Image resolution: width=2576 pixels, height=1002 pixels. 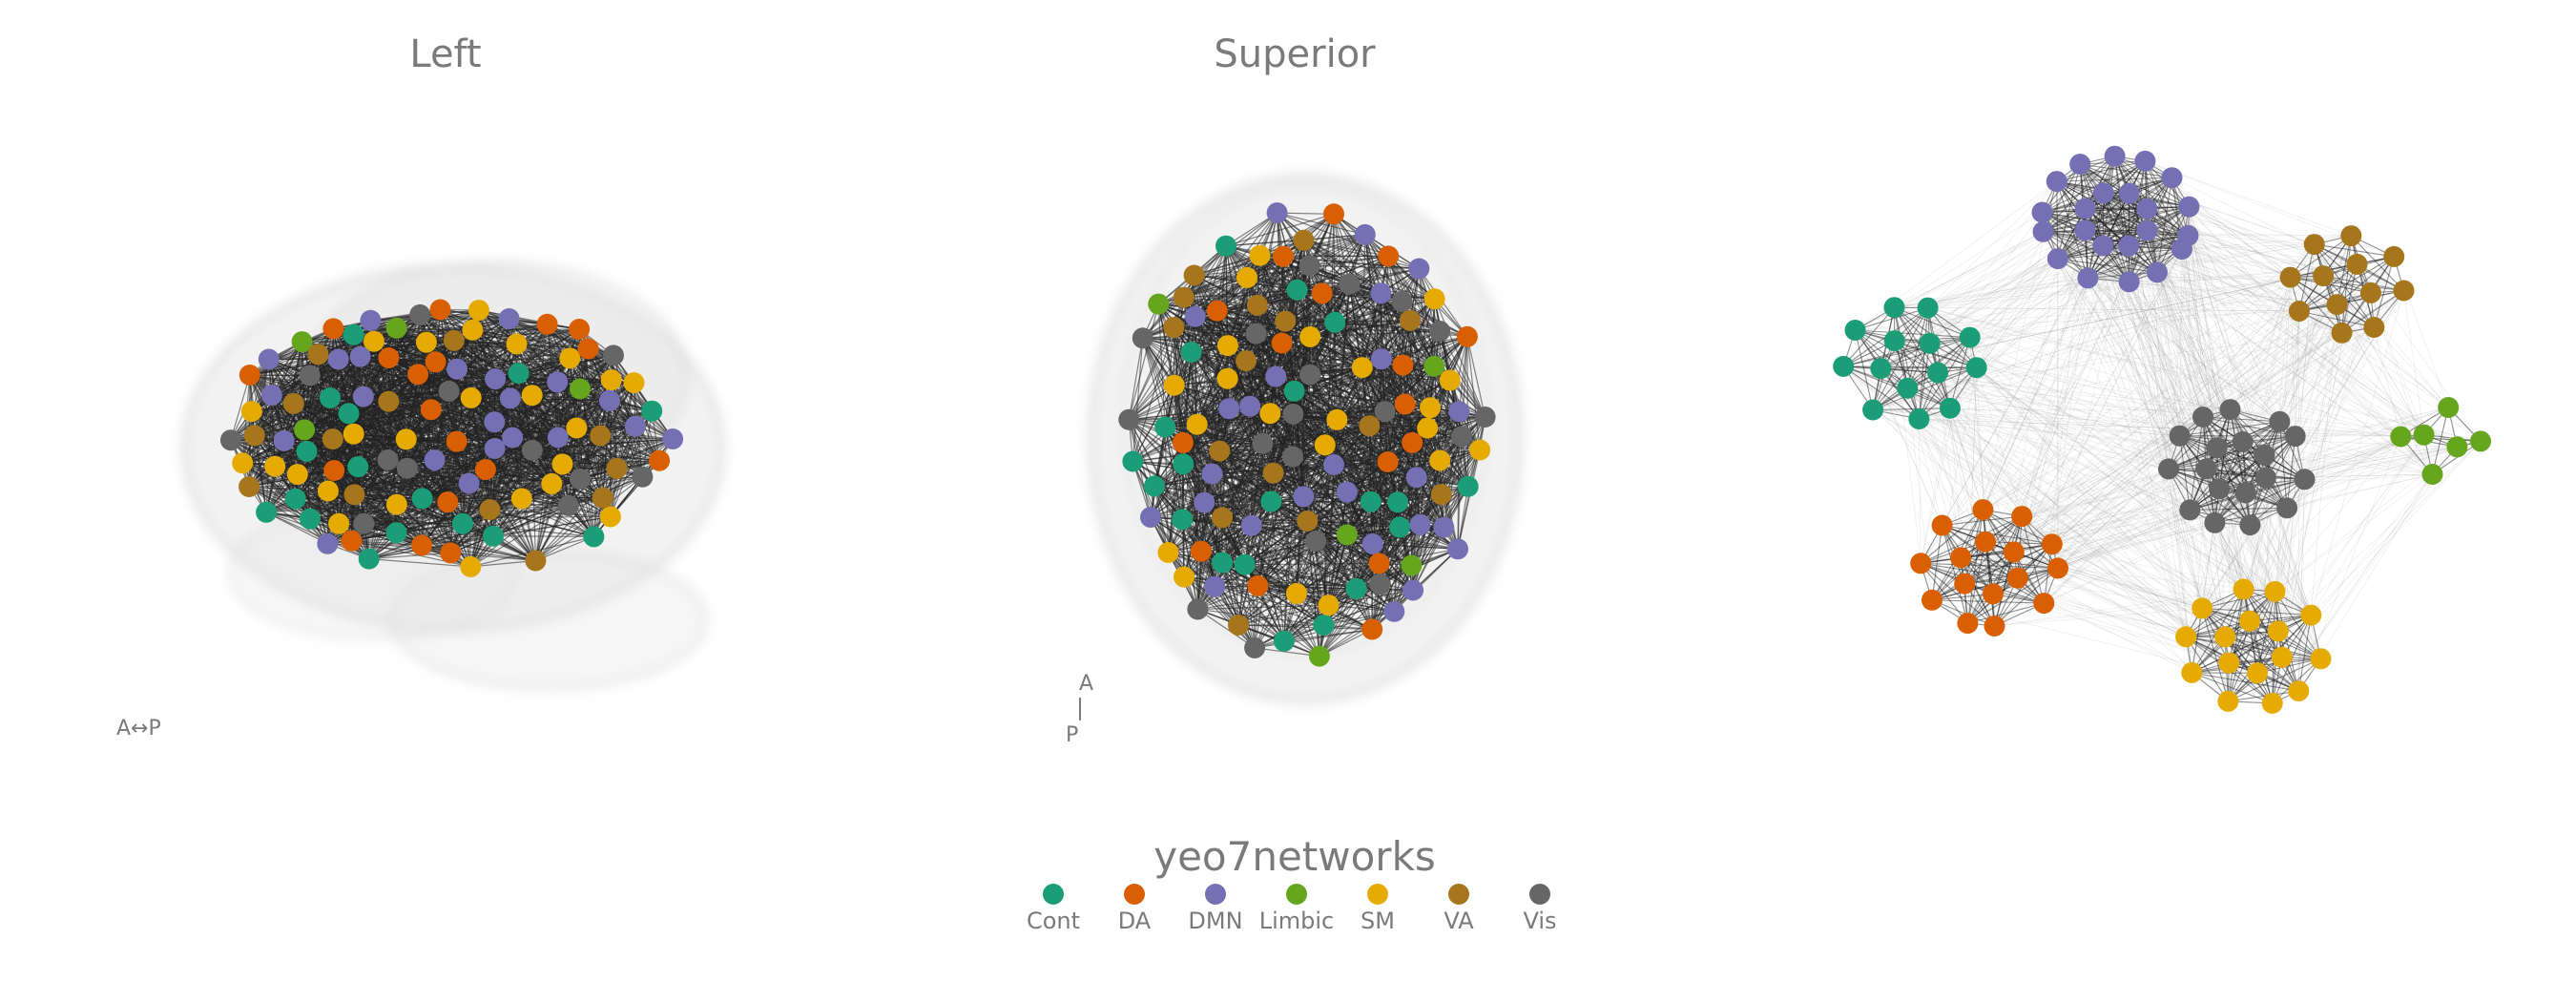 I want to click on left-orientation-label: A↔P, so click(x=138, y=729).